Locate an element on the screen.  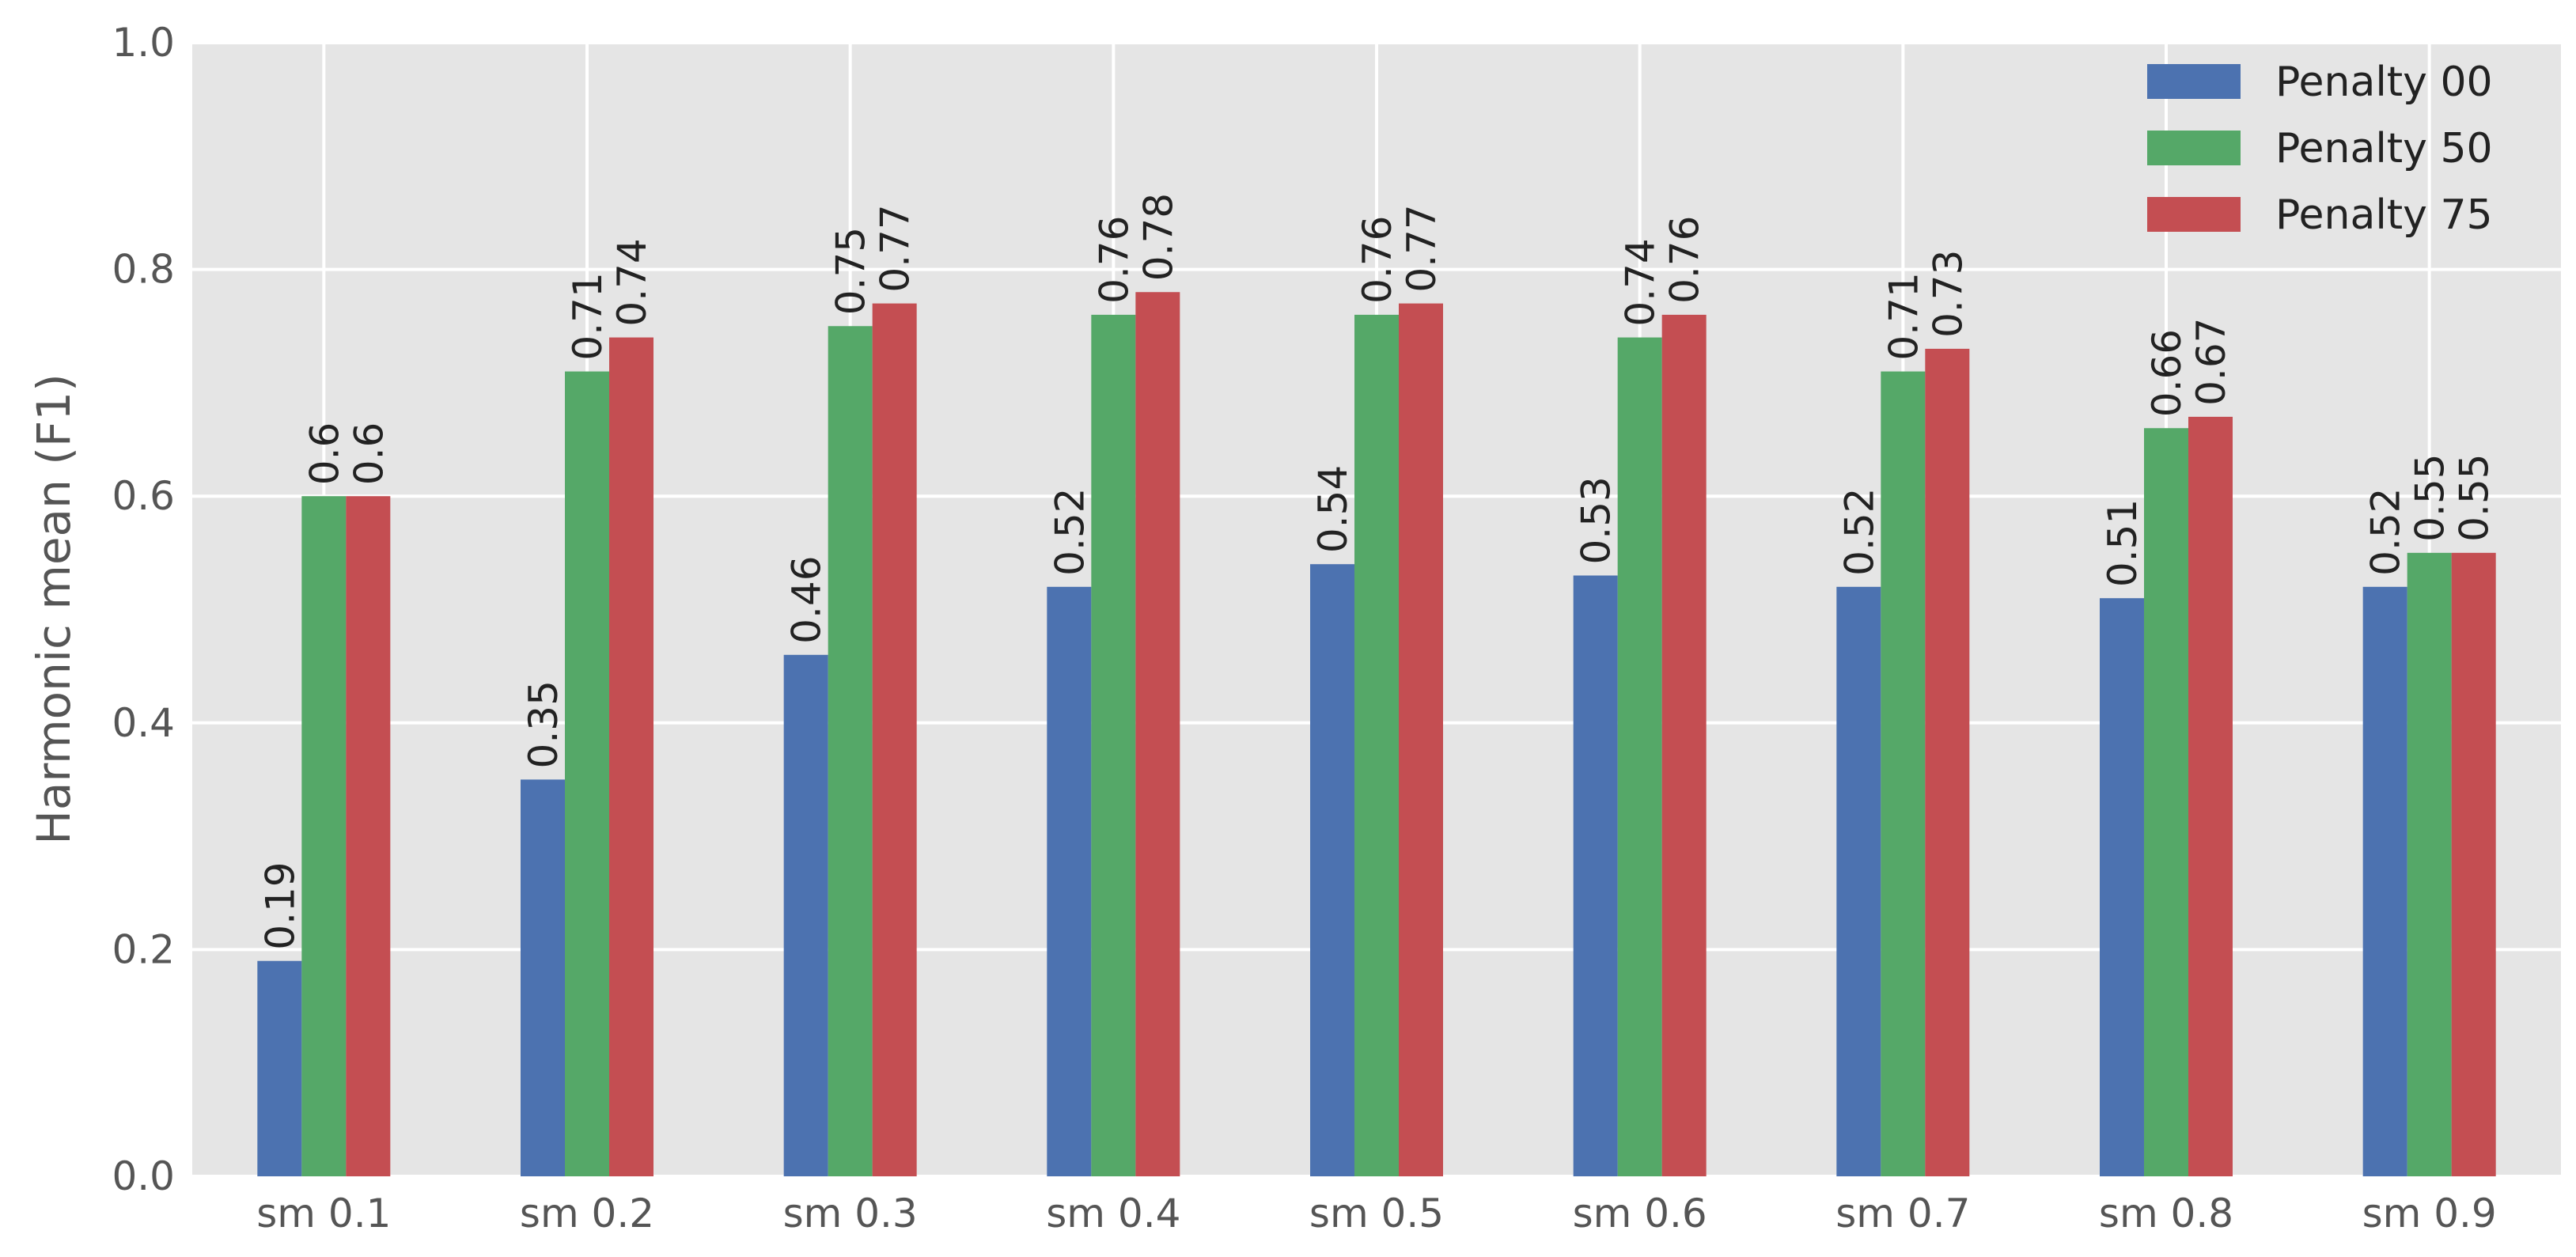
x-tick-label: sm 0.1 is located at coordinates (323, 1213).